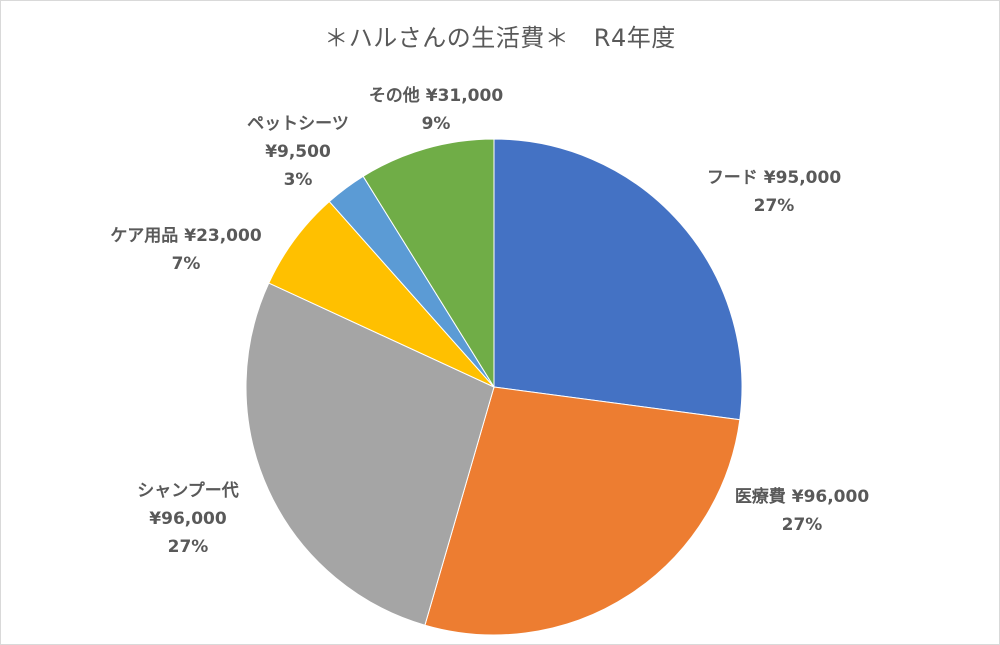 Image resolution: width=1000 pixels, height=645 pixels. Describe the element at coordinates (186, 264) in the screenshot. I see `data-label-care-percent: 7%` at that location.